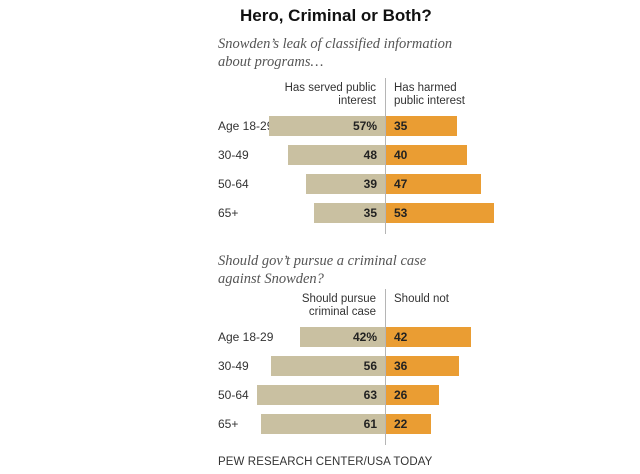  I want to click on bar-right-value: 47, so click(401, 184).